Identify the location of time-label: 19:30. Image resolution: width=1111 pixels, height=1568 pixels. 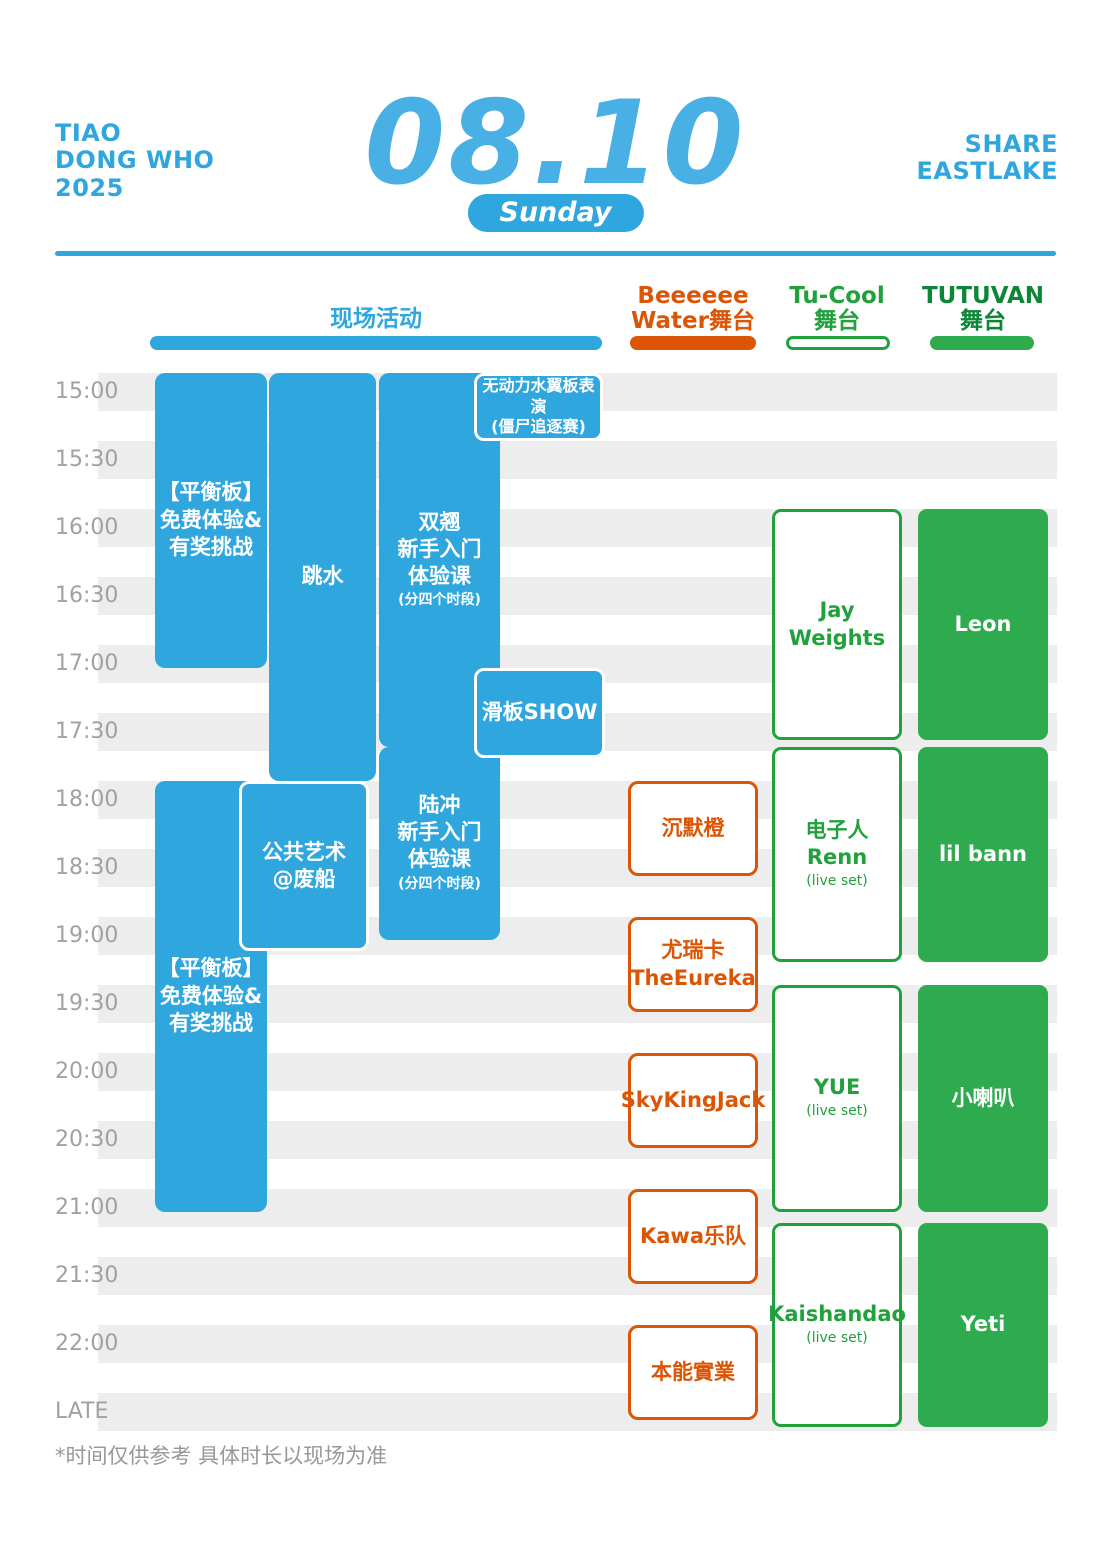
(87, 1003).